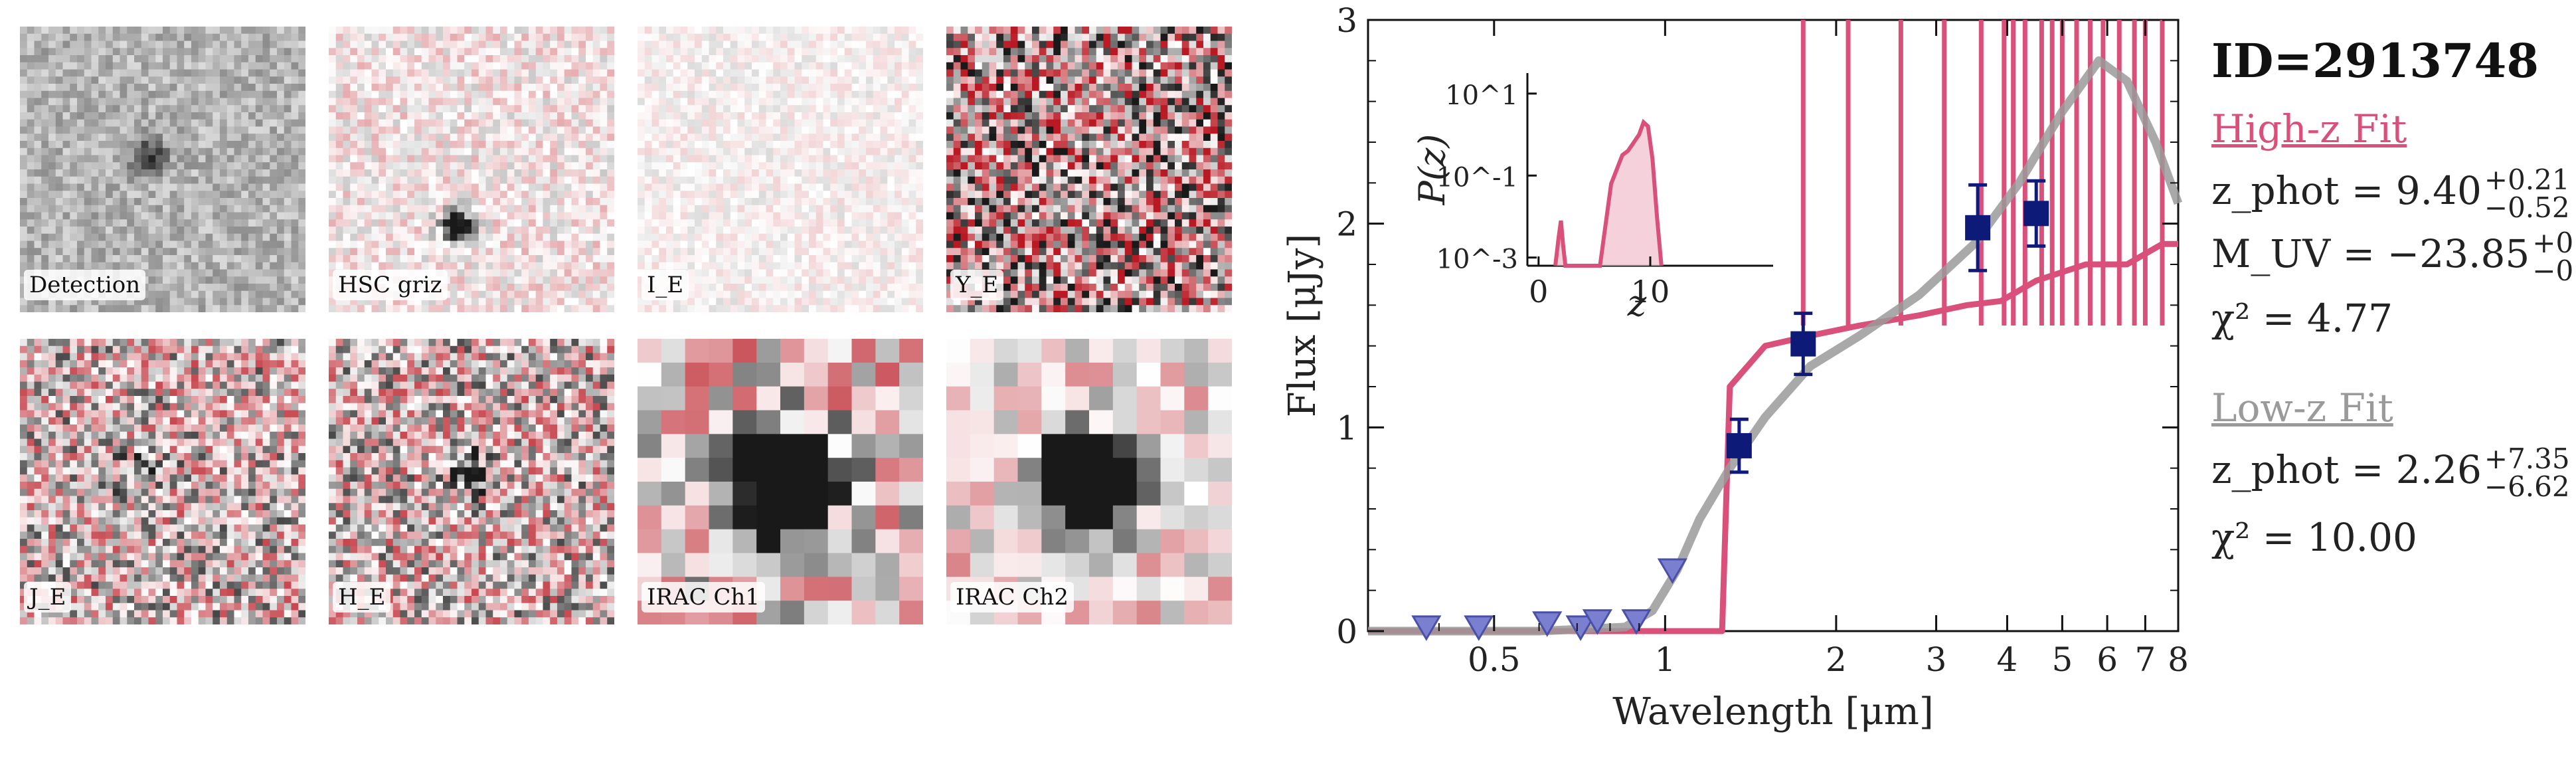  I want to click on high-z-muv-value: M_UV = −23.85, so click(2370, 254).